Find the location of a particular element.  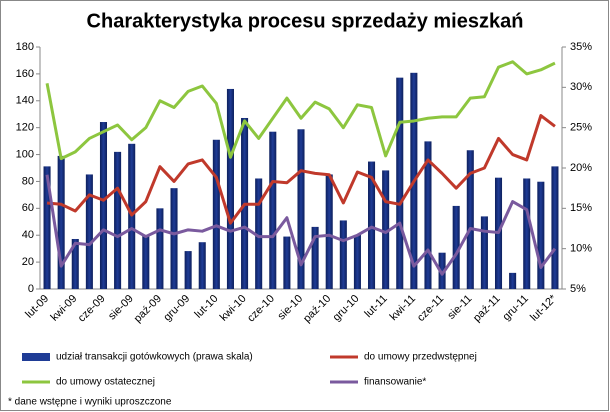

legend-label: finansowanie* is located at coordinates (395, 382).